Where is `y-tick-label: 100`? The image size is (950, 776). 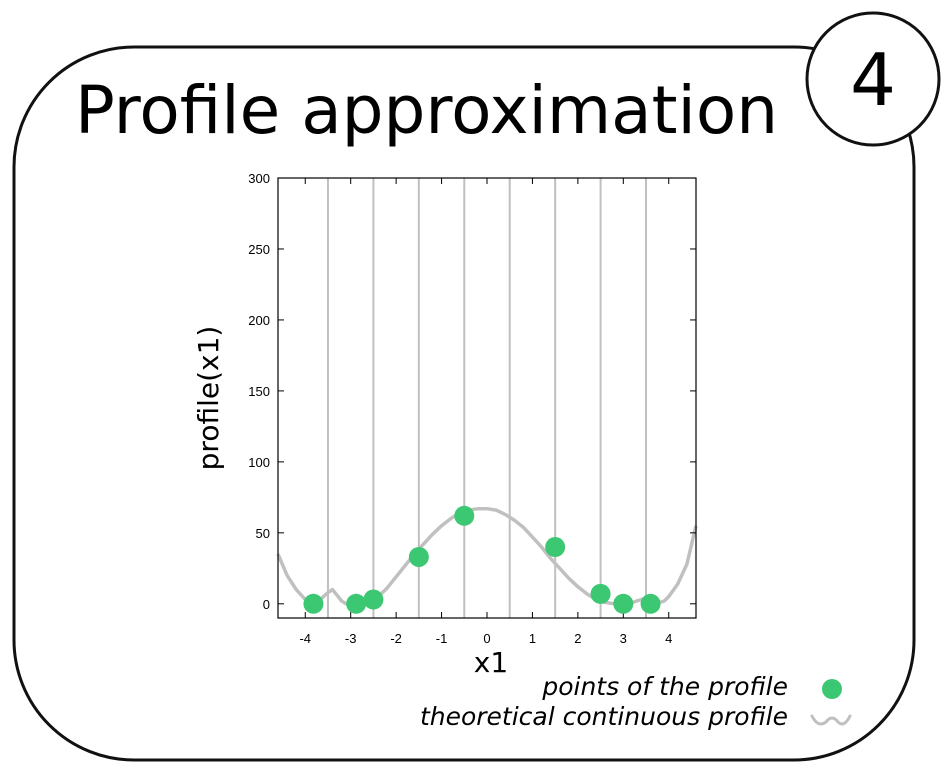 y-tick-label: 100 is located at coordinates (259, 462).